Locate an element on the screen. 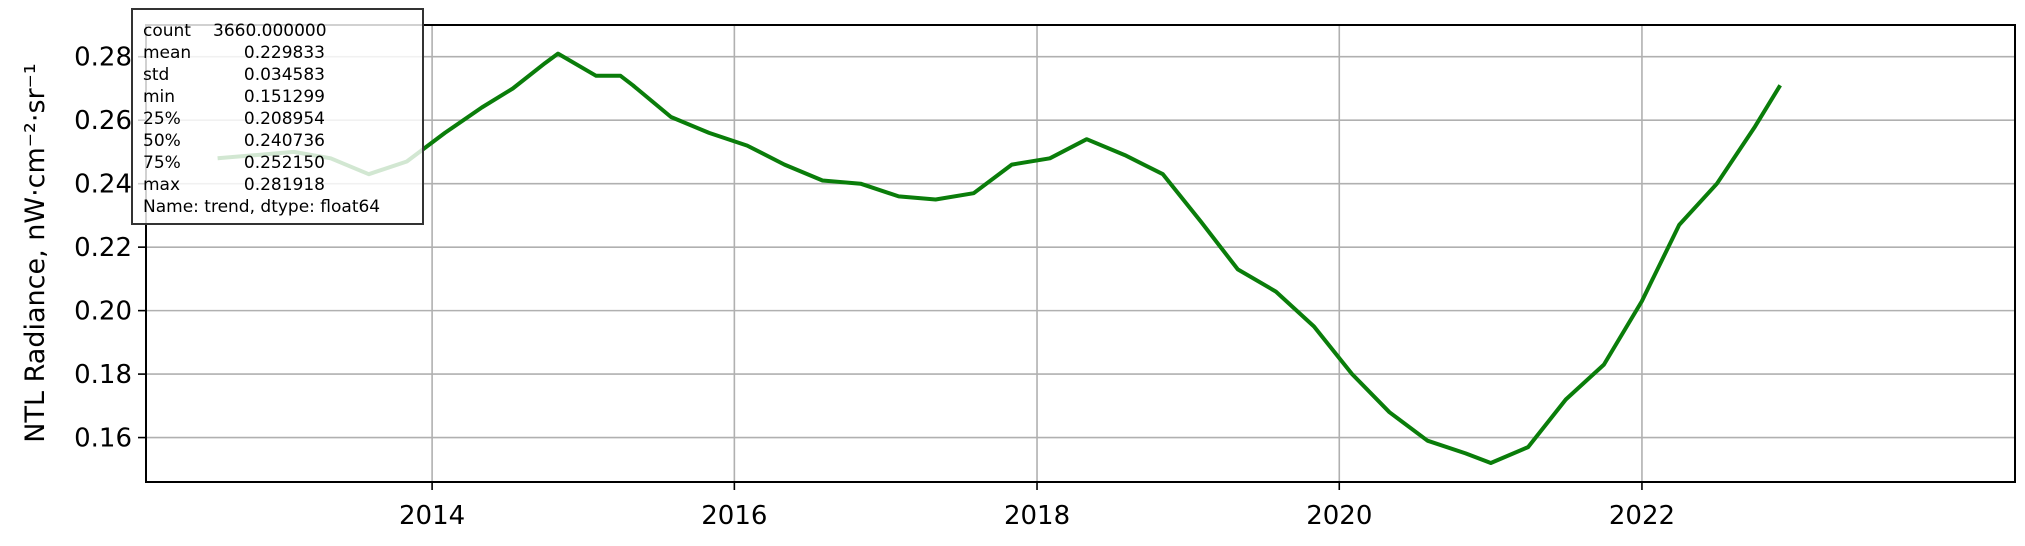 The height and width of the screenshot is (546, 2025). x-tick-label: 2014 is located at coordinates (432, 516).